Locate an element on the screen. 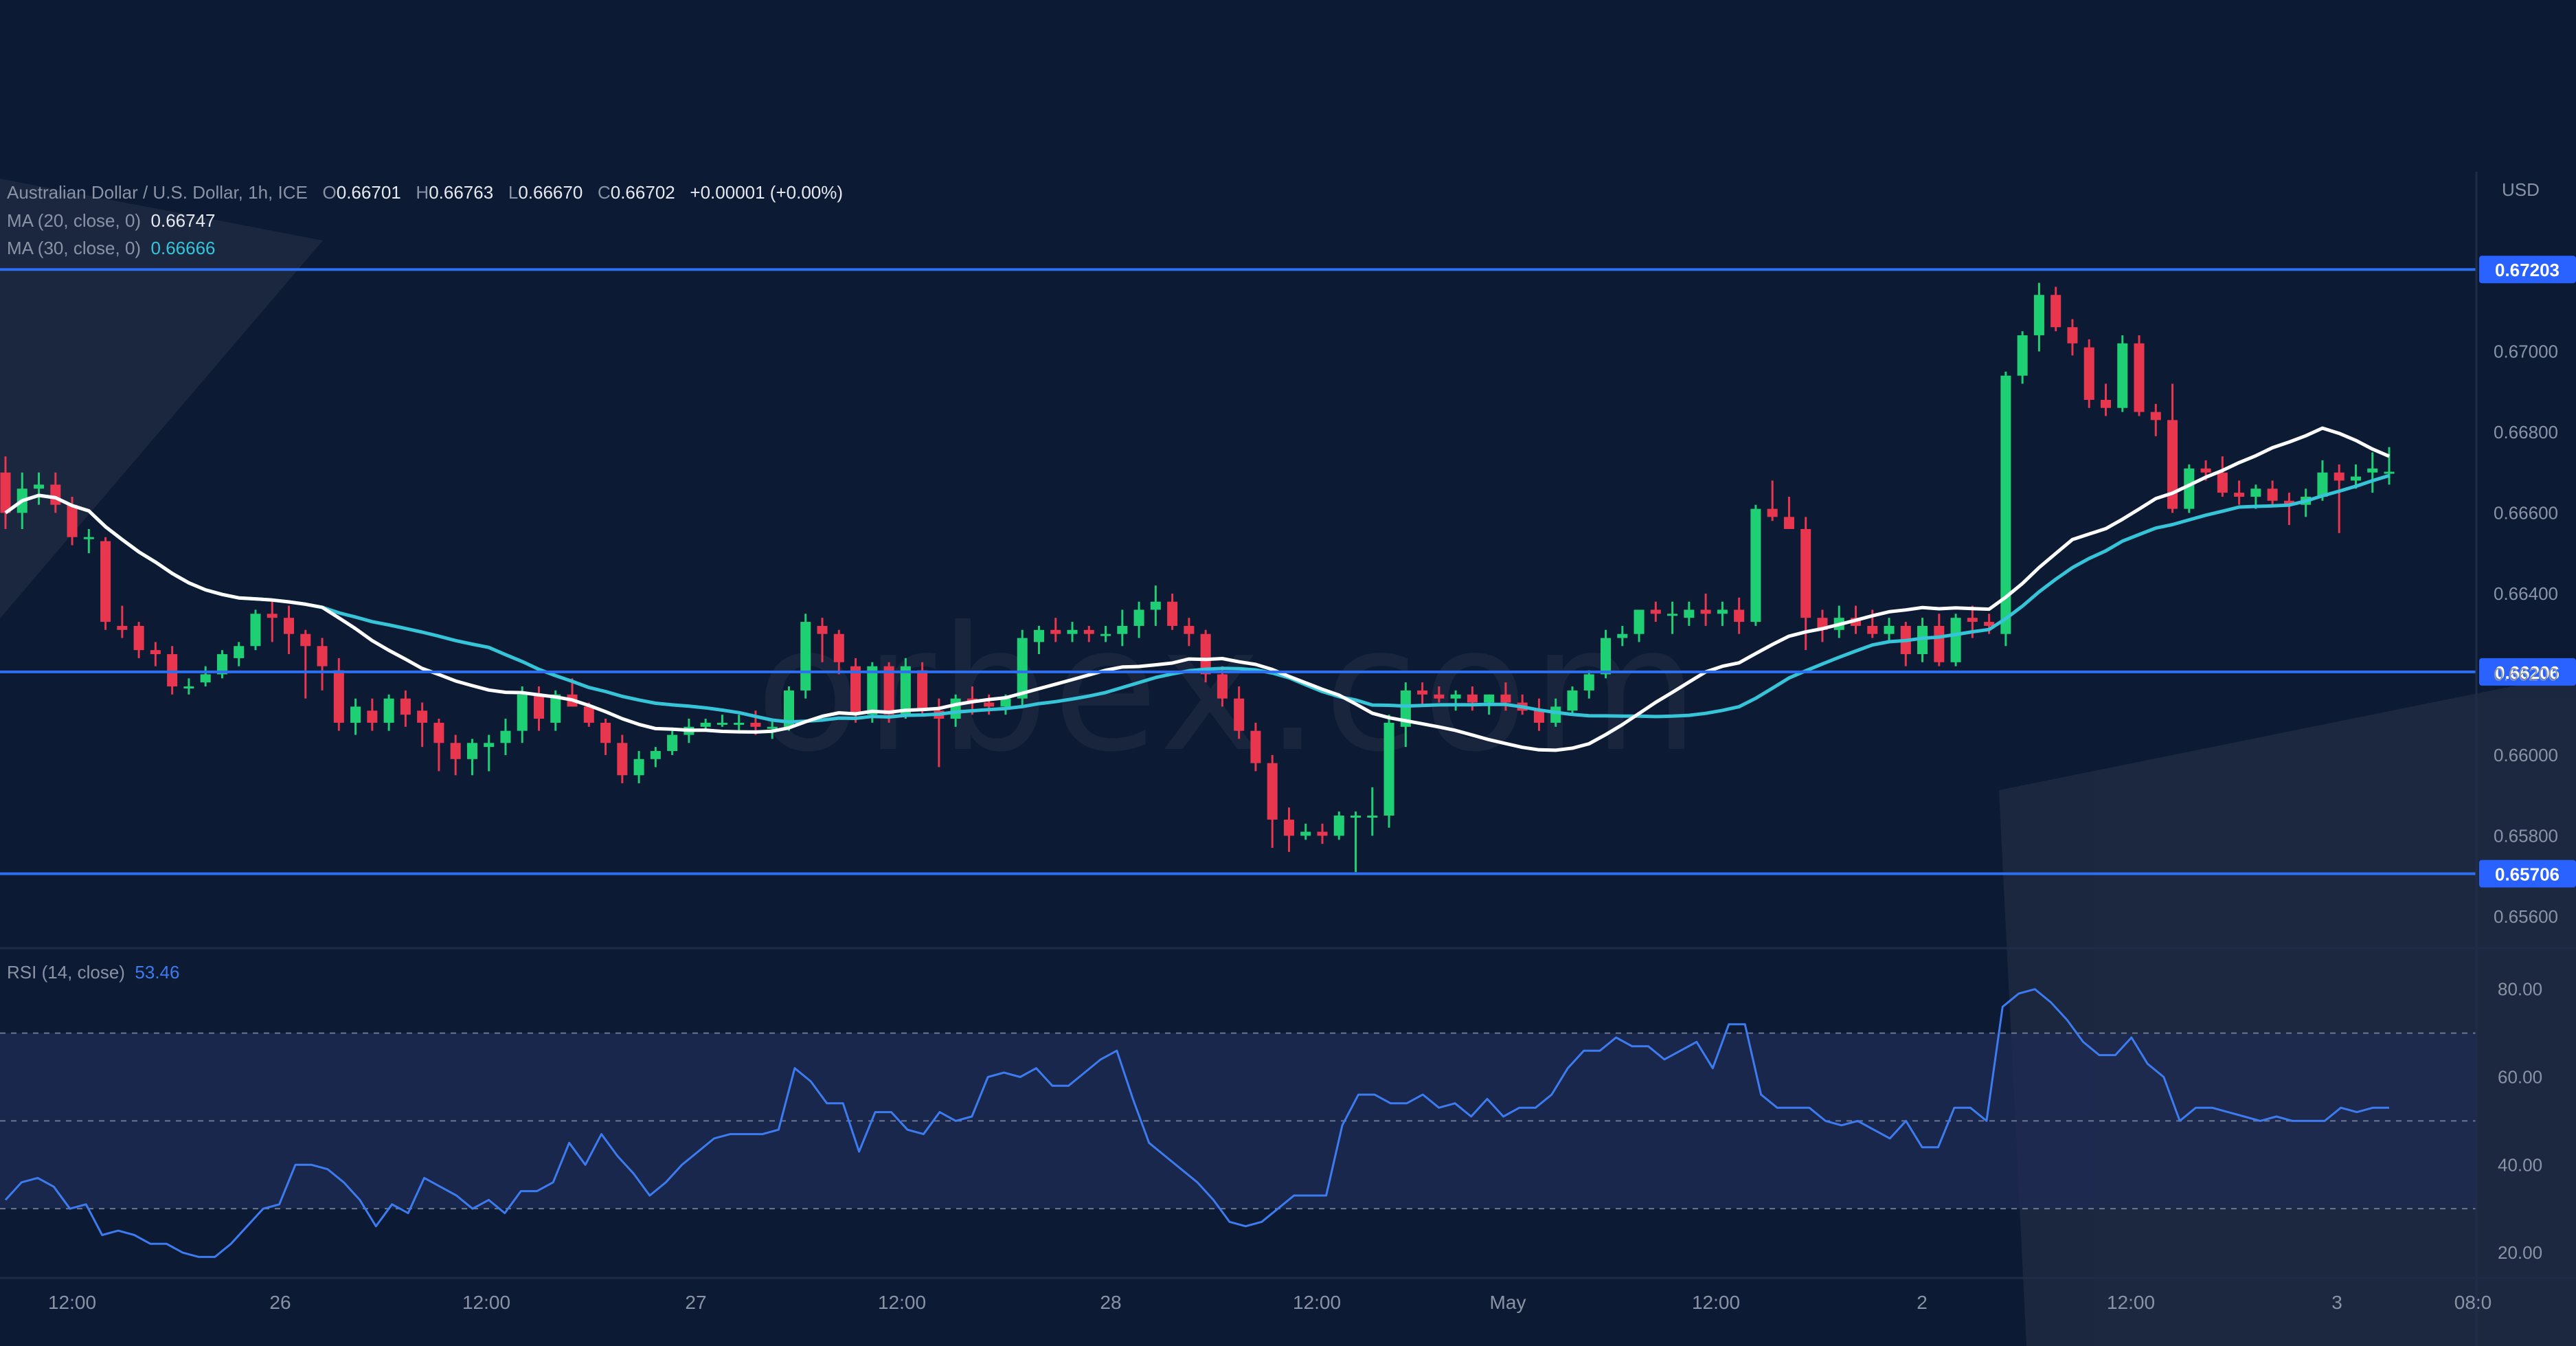 This screenshot has height=1346, width=2576. time-tick-label: May is located at coordinates (1508, 1302).